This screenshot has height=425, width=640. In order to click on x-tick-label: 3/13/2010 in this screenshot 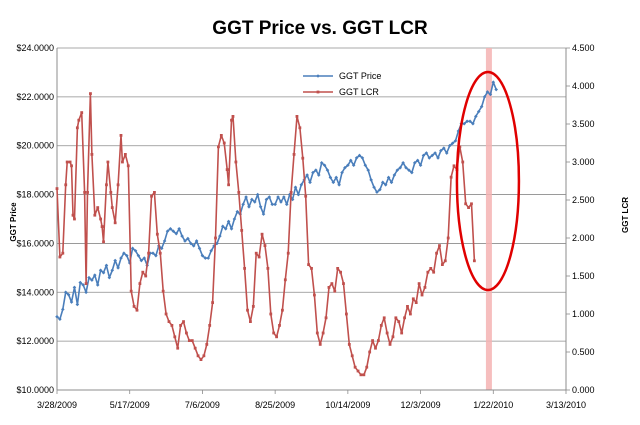, I will do `click(566, 405)`.